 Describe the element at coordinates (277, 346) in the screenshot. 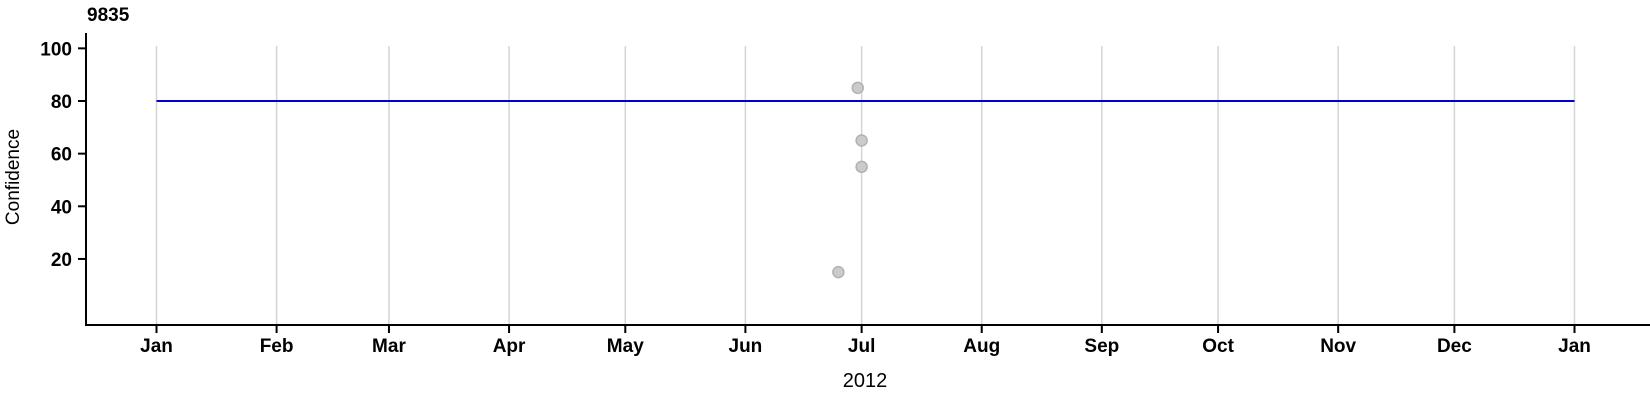

I see `x-tick-label: Feb` at that location.